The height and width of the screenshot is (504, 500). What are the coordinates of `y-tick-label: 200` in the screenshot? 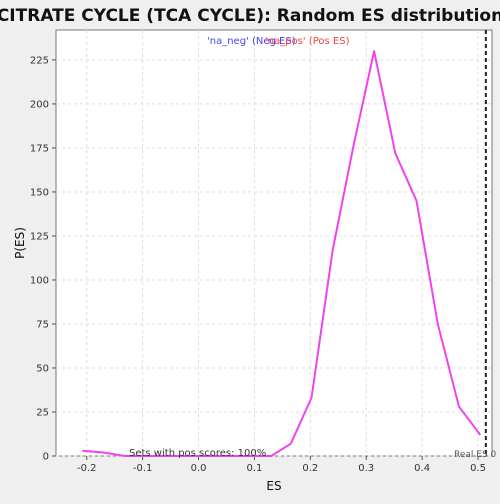 It's located at (39, 104).